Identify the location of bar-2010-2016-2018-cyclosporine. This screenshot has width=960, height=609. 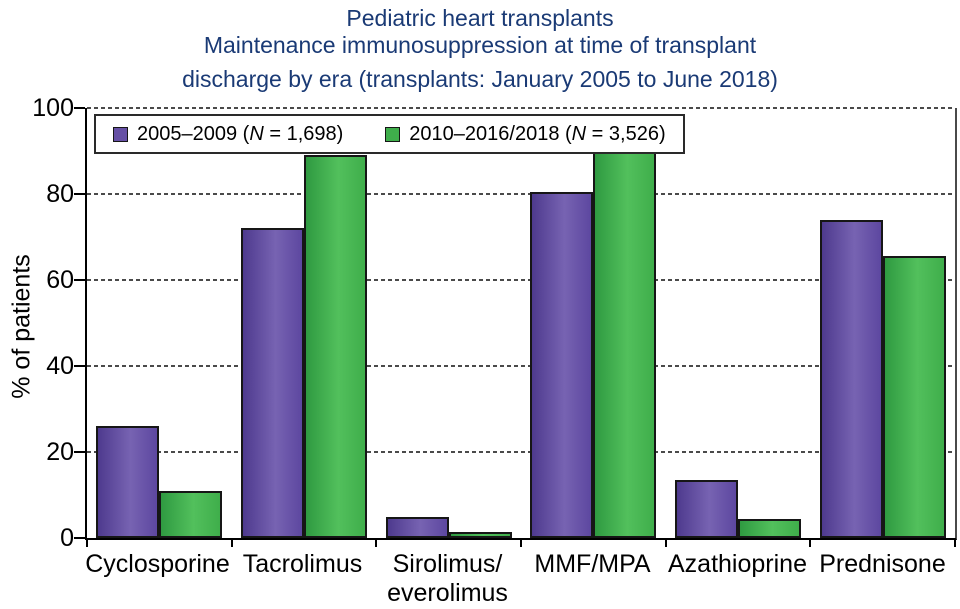
(191, 514).